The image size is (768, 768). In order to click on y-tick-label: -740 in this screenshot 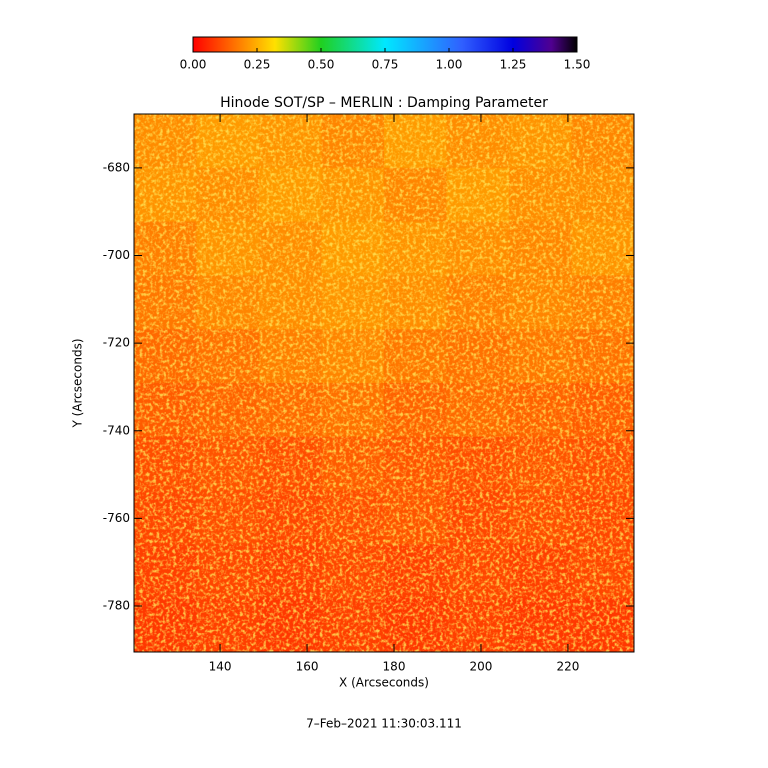, I will do `click(116, 430)`.